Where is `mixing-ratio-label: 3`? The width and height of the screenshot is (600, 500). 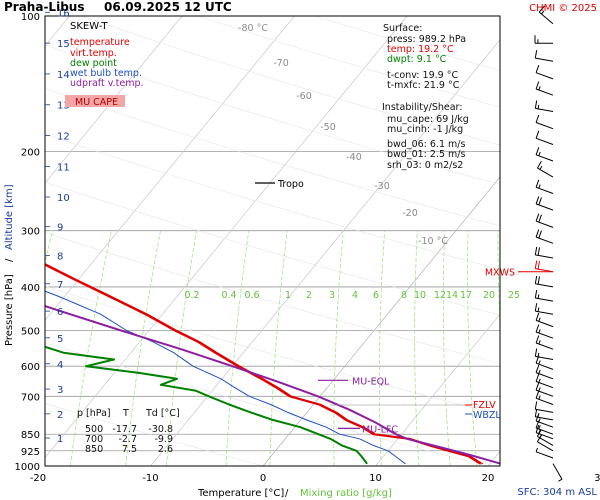
mixing-ratio-label: 3 is located at coordinates (332, 295).